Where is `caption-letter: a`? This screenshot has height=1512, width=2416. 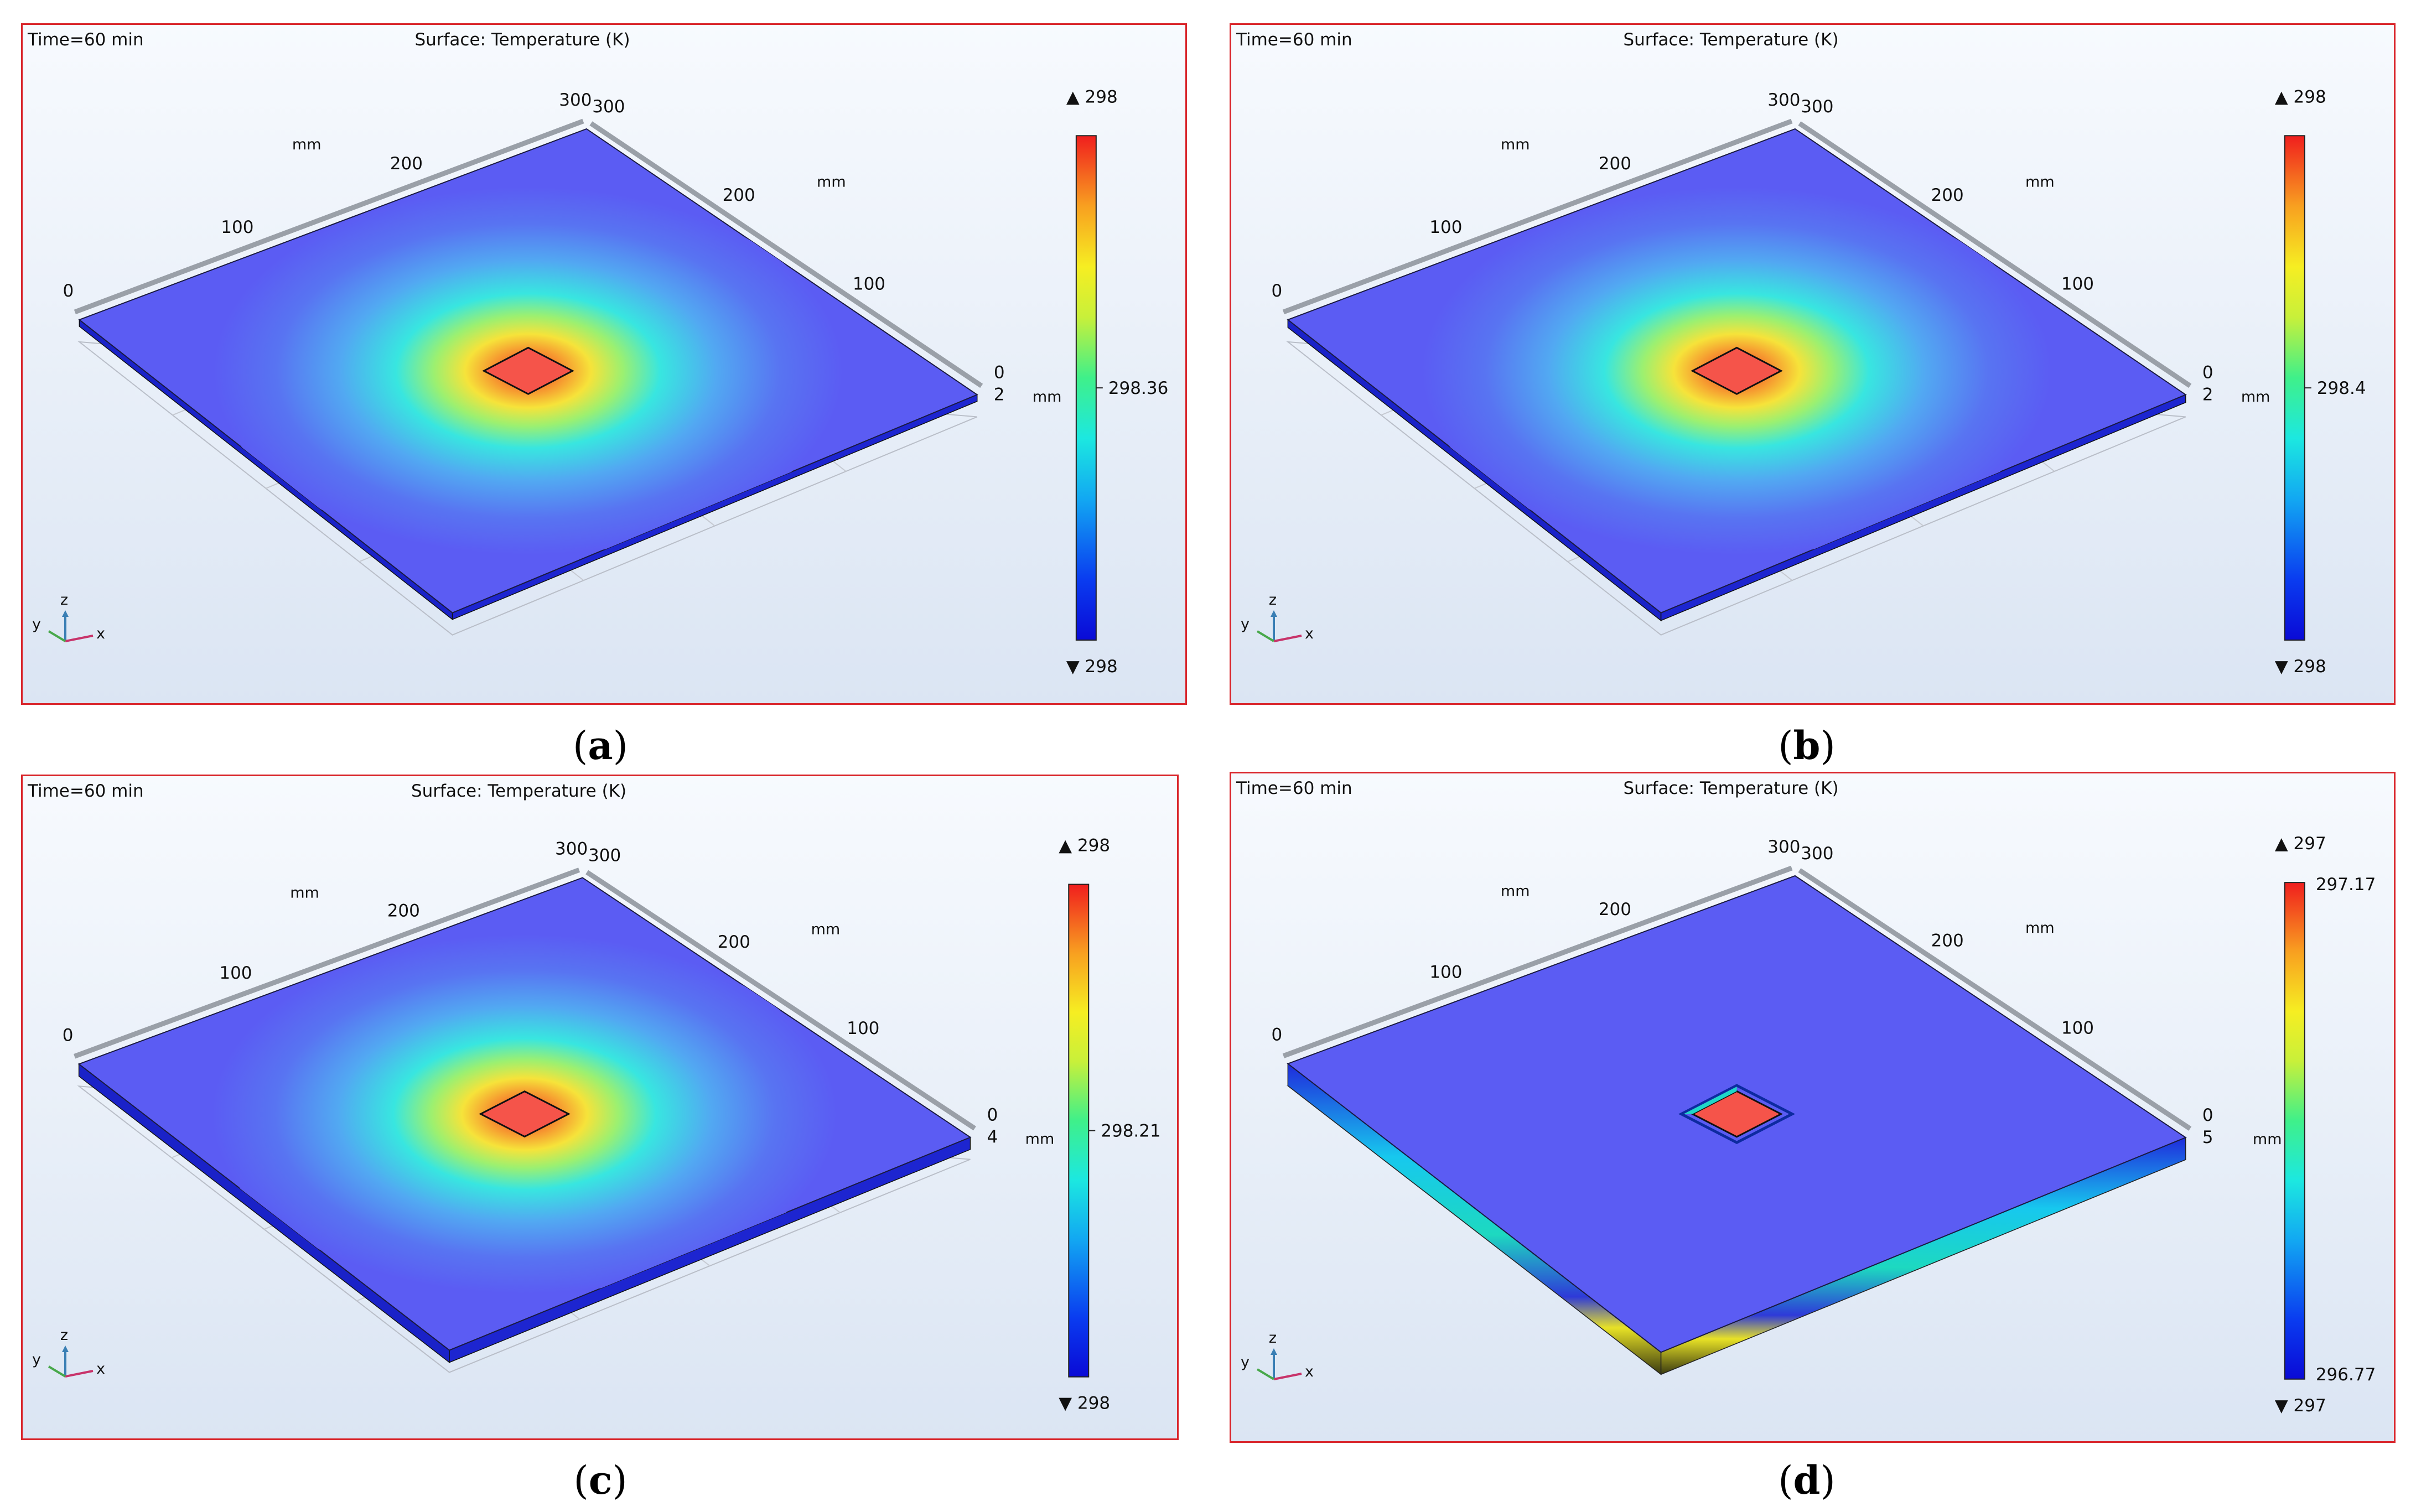
caption-letter: a is located at coordinates (600, 745).